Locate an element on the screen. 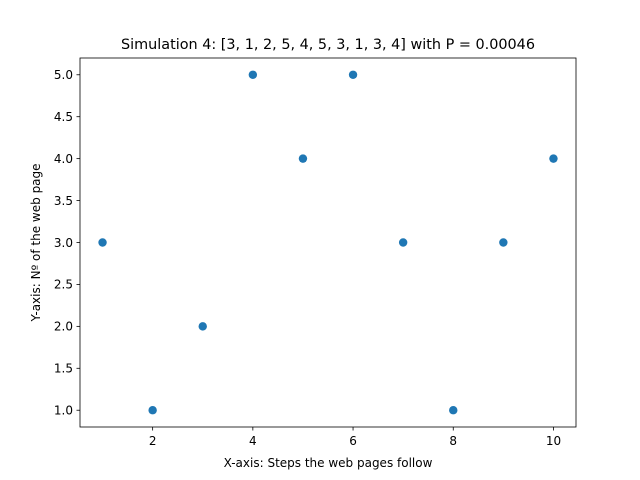 This screenshot has height=480, width=640. y-tick-label: 4.5 is located at coordinates (63, 117).